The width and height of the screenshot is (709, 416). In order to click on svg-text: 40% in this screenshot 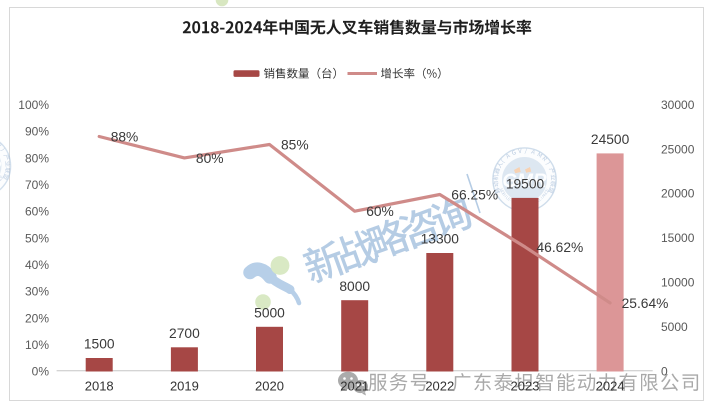, I will do `click(37, 265)`.